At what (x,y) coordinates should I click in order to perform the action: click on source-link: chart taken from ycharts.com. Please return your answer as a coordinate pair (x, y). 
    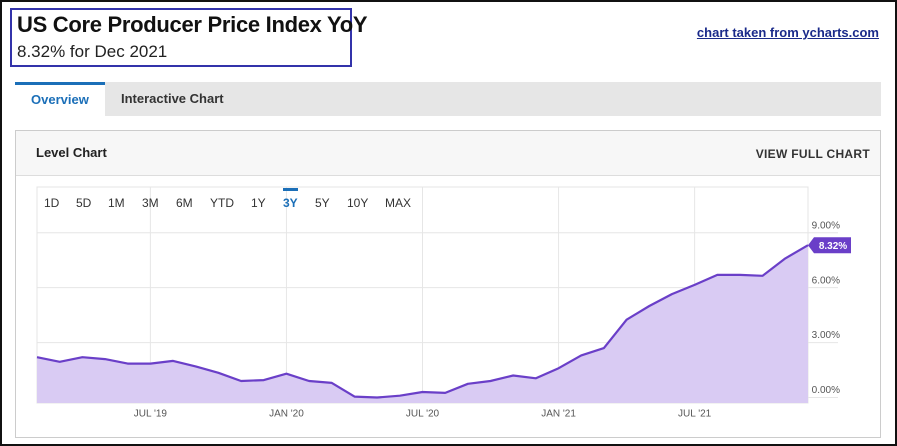
    Looking at the image, I should click on (787, 32).